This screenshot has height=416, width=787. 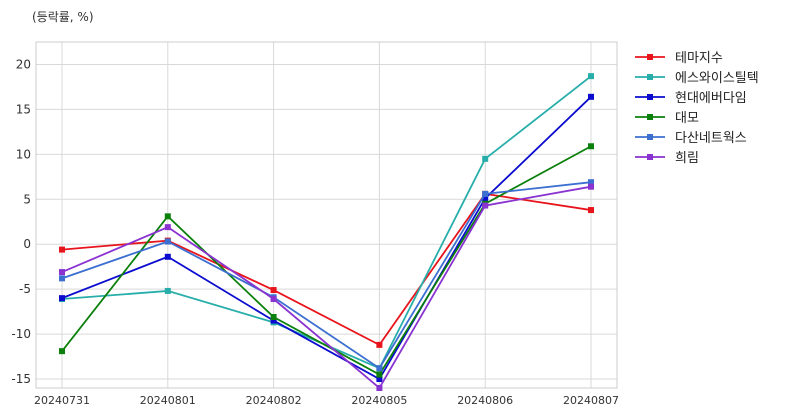 I want to click on y-tick-label: 10, so click(x=23, y=154).